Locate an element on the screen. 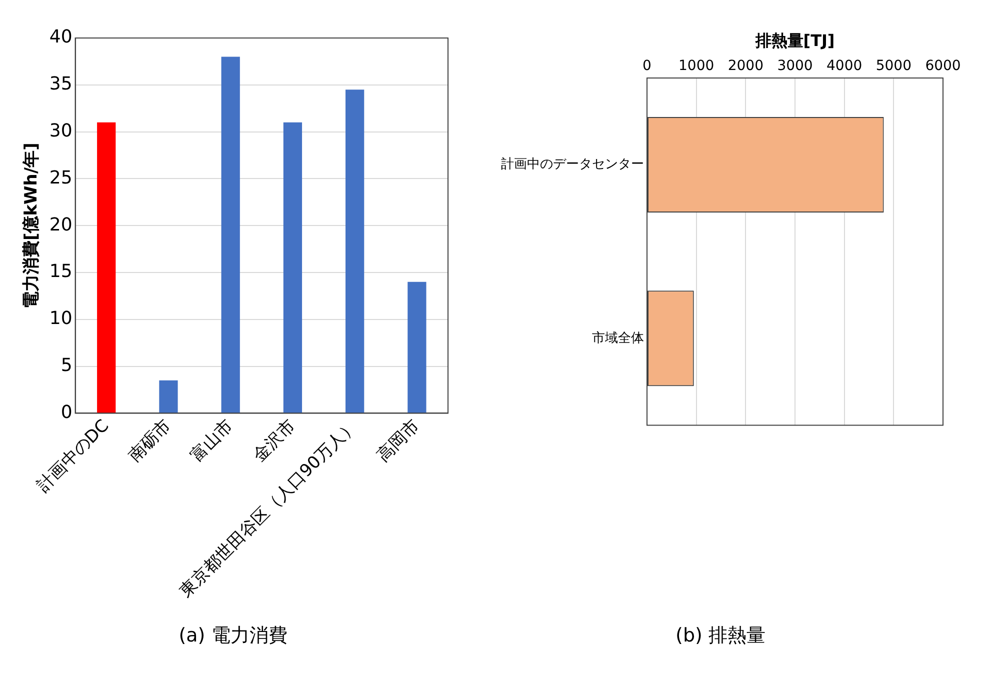 The width and height of the screenshot is (1000, 680). y-tick-label: 市域全体 is located at coordinates (618, 338).